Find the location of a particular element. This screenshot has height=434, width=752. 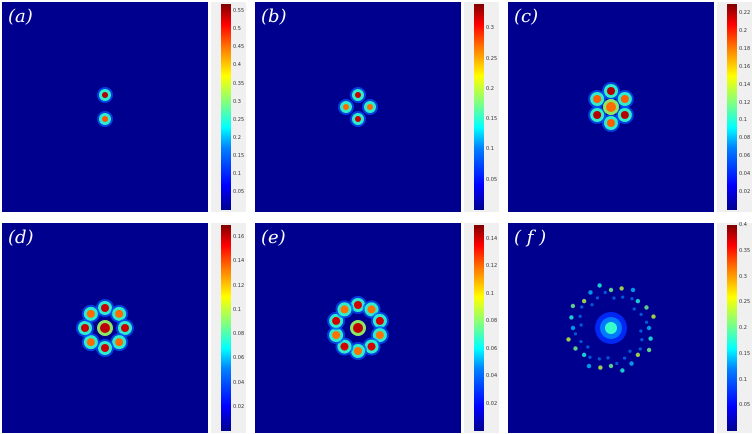

colorbar-tick-label: 0.4 is located at coordinates (237, 65).